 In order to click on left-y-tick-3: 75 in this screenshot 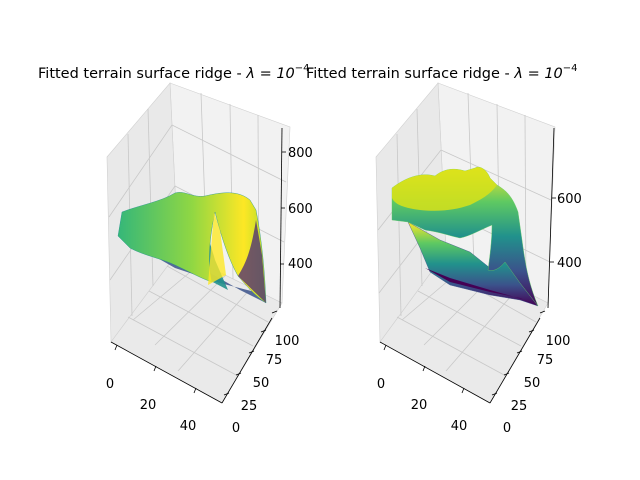, I will do `click(274, 360)`.